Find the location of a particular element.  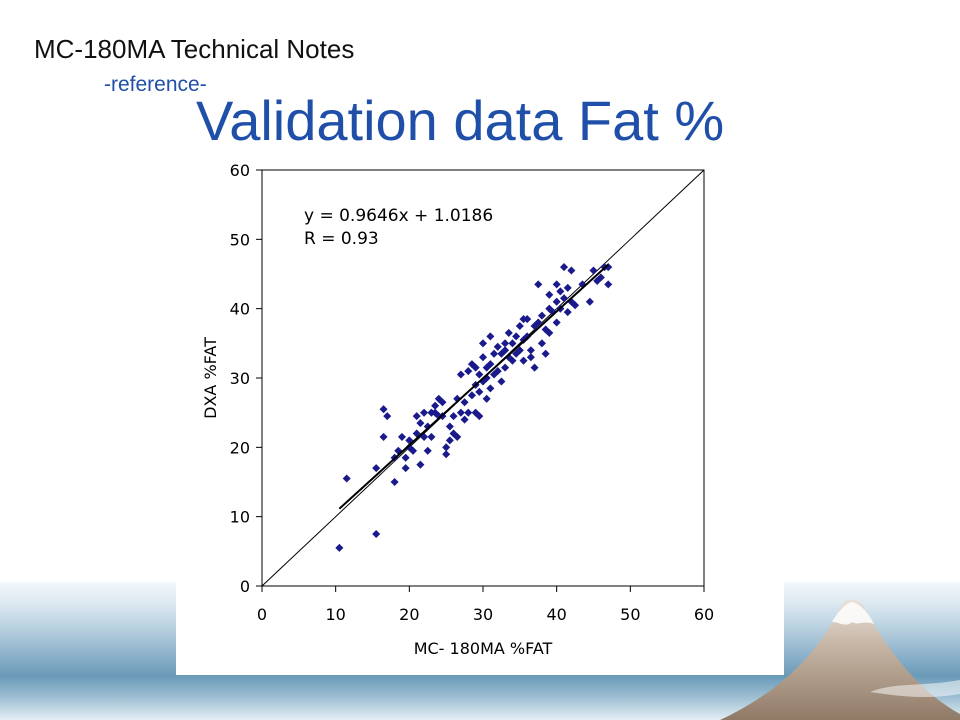

x-tick-label: 20 is located at coordinates (409, 614).